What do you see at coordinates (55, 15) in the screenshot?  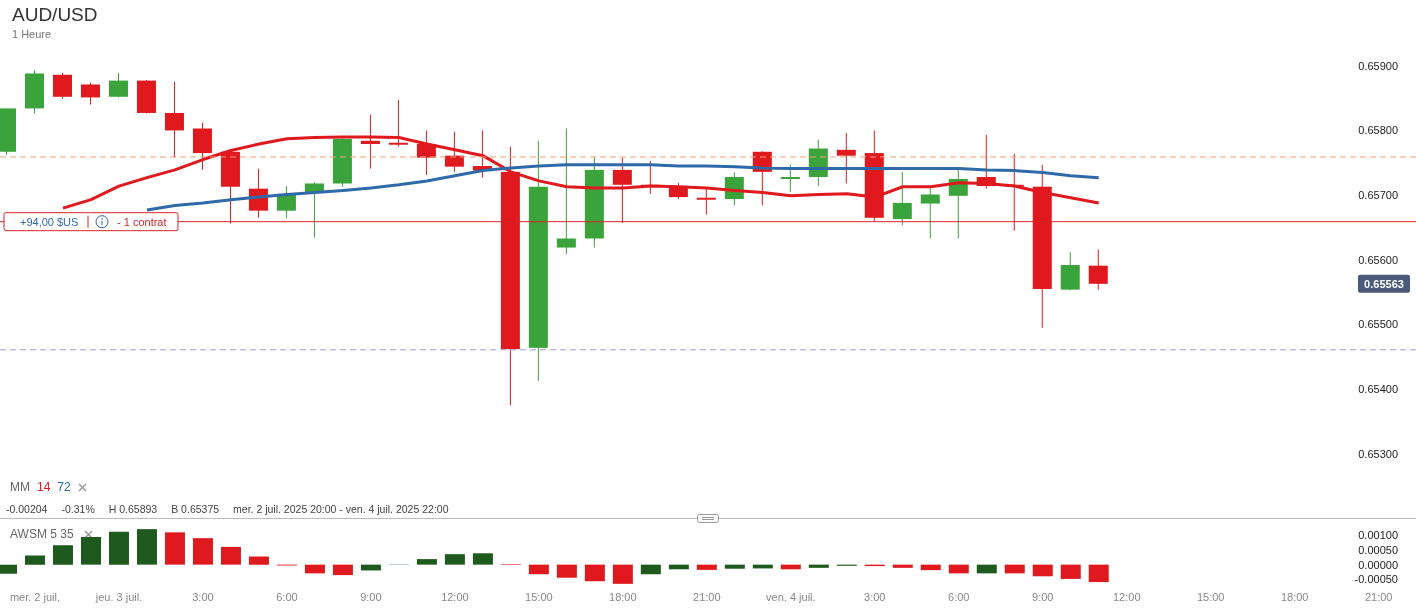 I see `chart-title: AUD/USD` at bounding box center [55, 15].